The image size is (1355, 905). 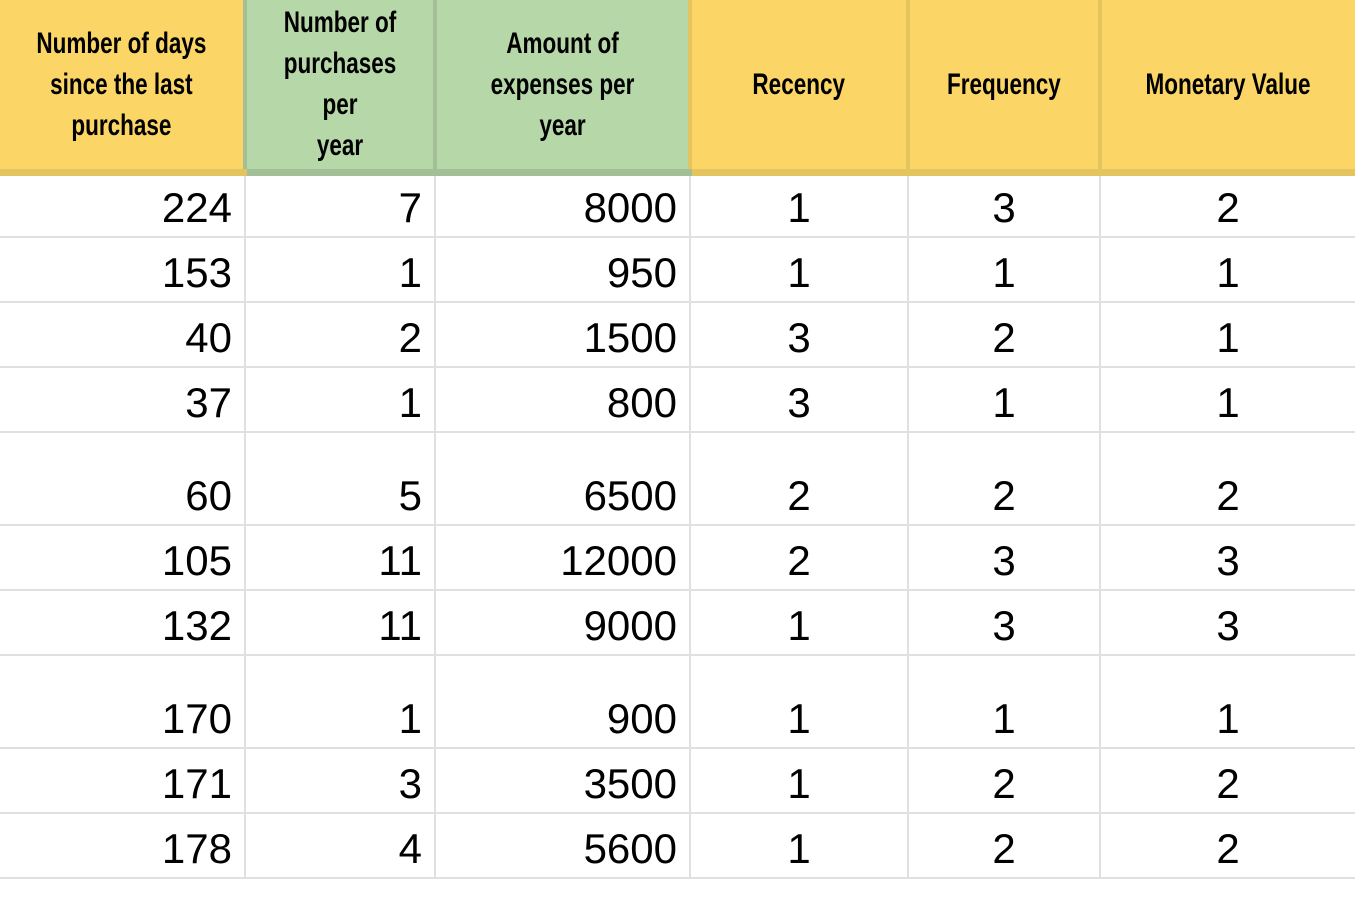 I want to click on table-cell: 3500, so click(x=562, y=781).